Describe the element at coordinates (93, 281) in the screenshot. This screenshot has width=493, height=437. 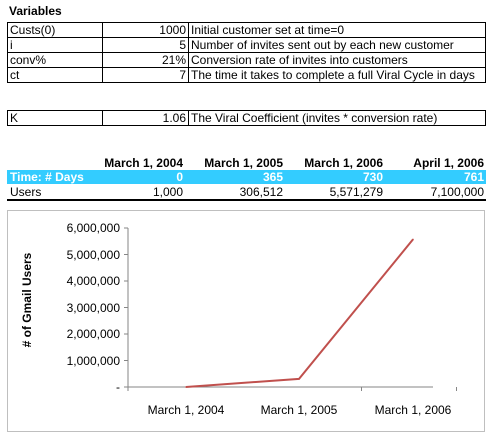
I see `y-tick-label: 4,000,000` at that location.